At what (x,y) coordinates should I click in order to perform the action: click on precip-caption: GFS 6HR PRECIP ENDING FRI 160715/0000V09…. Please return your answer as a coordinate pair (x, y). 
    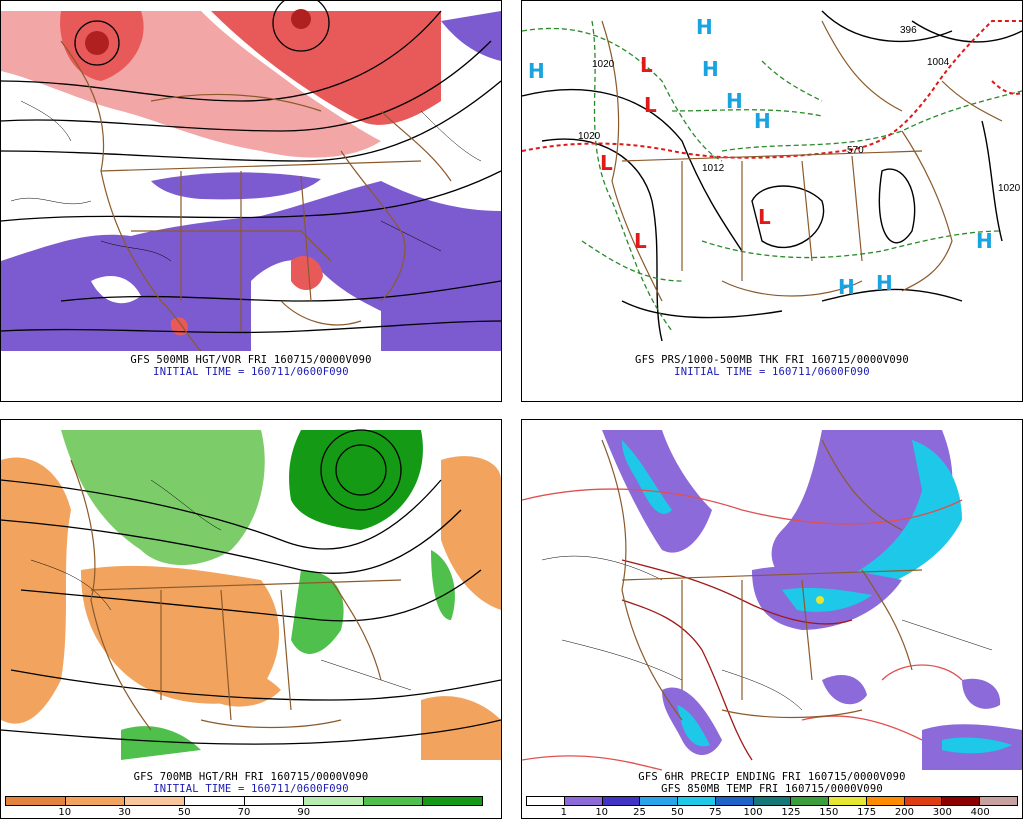
    Looking at the image, I should click on (772, 783).